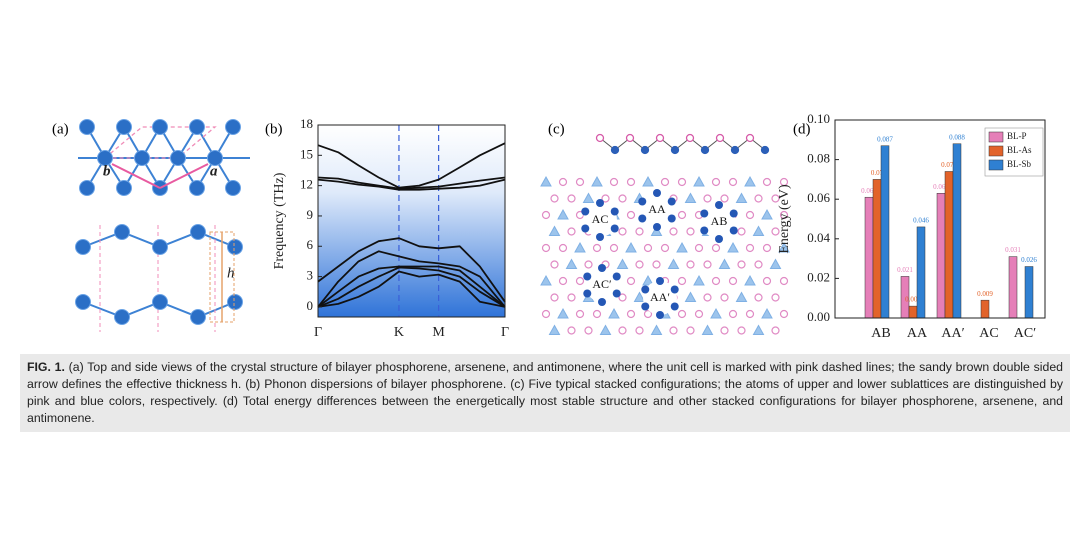 Image resolution: width=1080 pixels, height=540 pixels. What do you see at coordinates (310, 214) in the screenshot?
I see `y-tick-label: 9` at bounding box center [310, 214].